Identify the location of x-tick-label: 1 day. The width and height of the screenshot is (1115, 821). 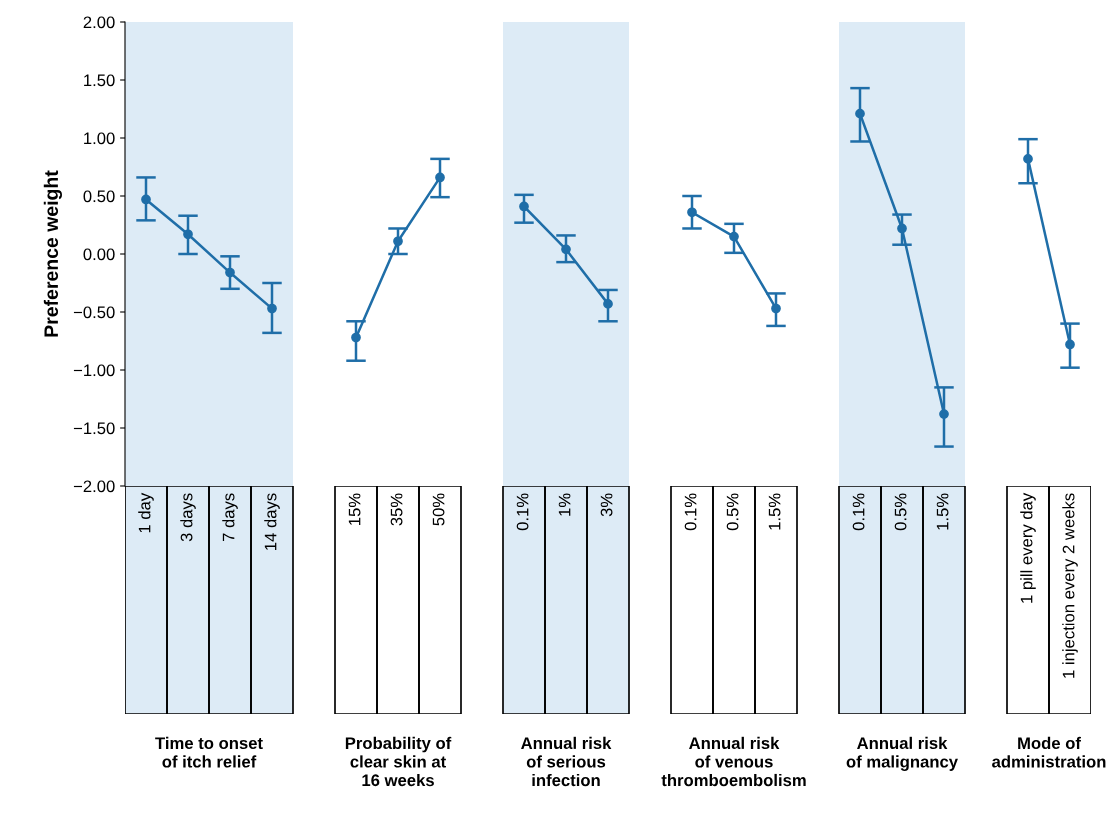
(146, 512).